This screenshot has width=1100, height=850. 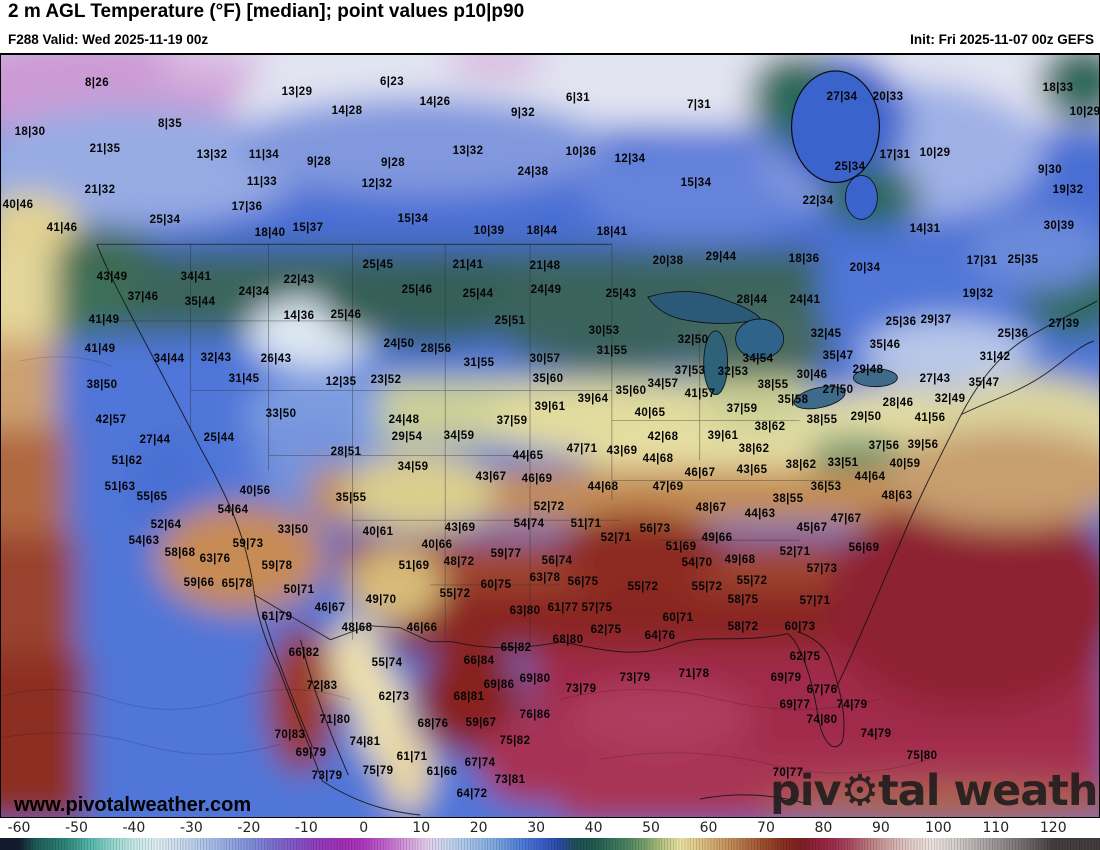 What do you see at coordinates (806, 791) in the screenshot?
I see `logo-text: piv` at bounding box center [806, 791].